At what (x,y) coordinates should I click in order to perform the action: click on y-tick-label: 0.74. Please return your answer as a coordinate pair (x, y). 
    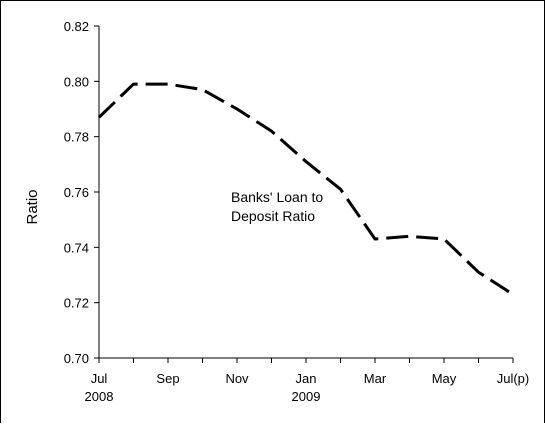
    Looking at the image, I should click on (76, 247).